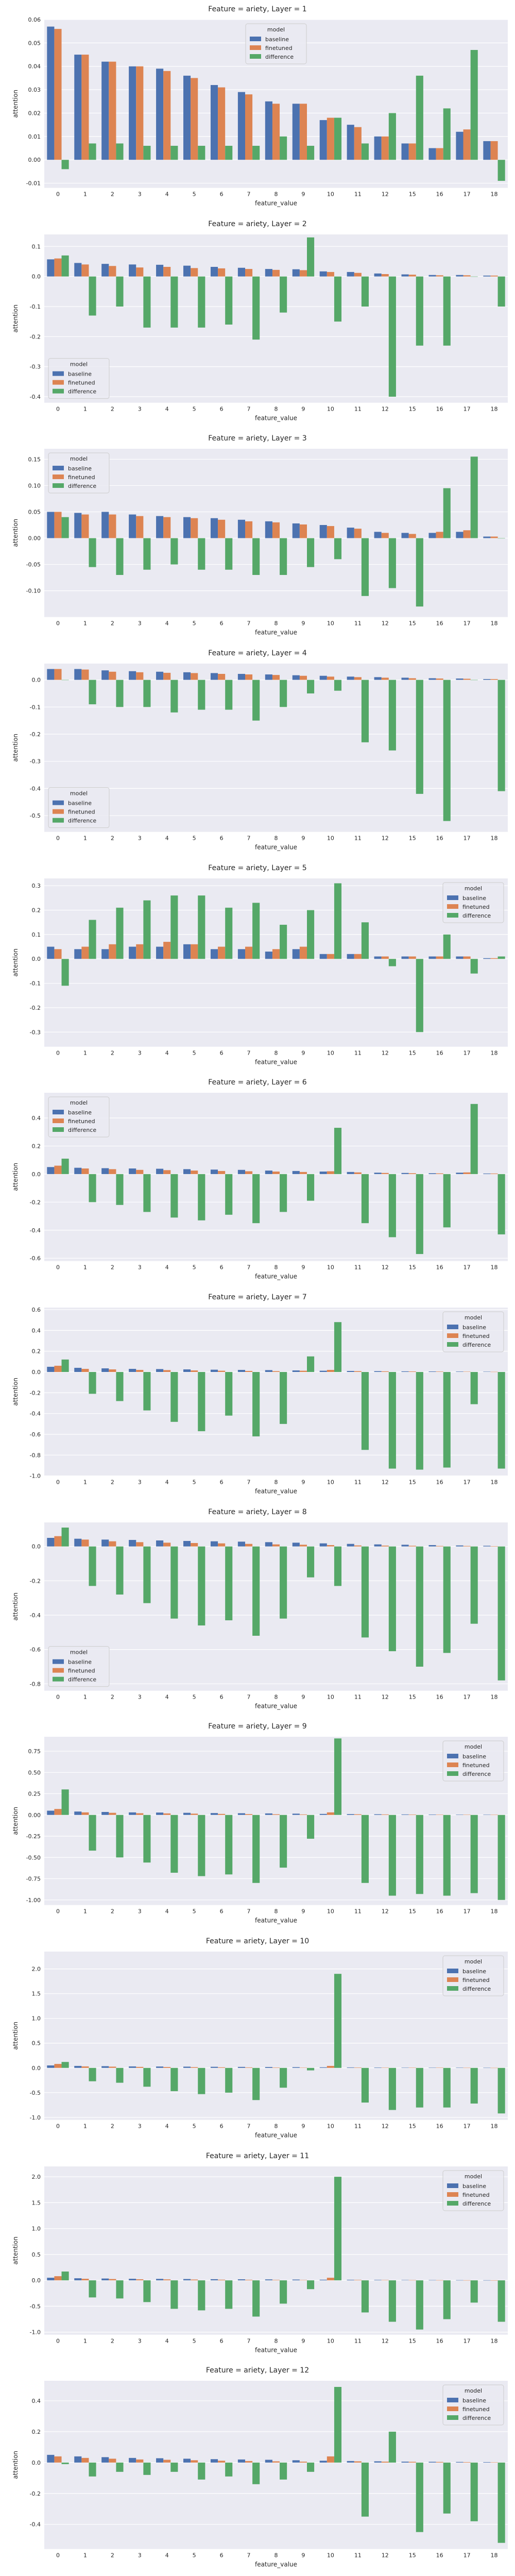  I want to click on x-tick-label: 17, so click(467, 838).